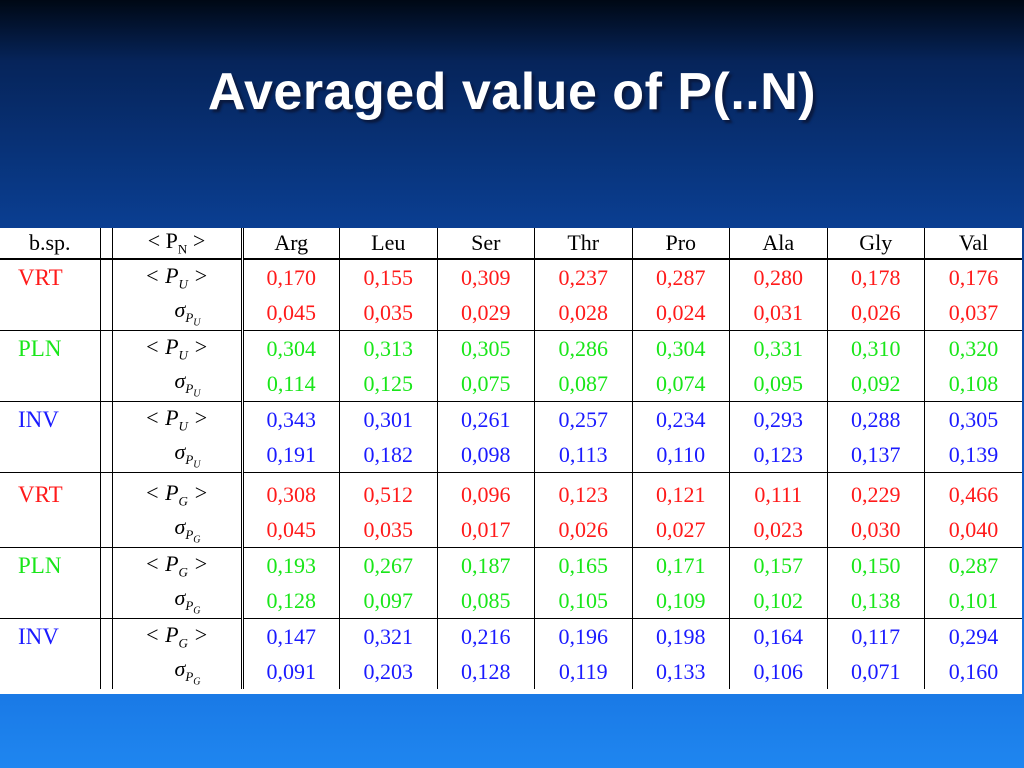 This screenshot has height=768, width=1024. What do you see at coordinates (973, 455) in the screenshot?
I see `sigma-value-cell: 0,139` at bounding box center [973, 455].